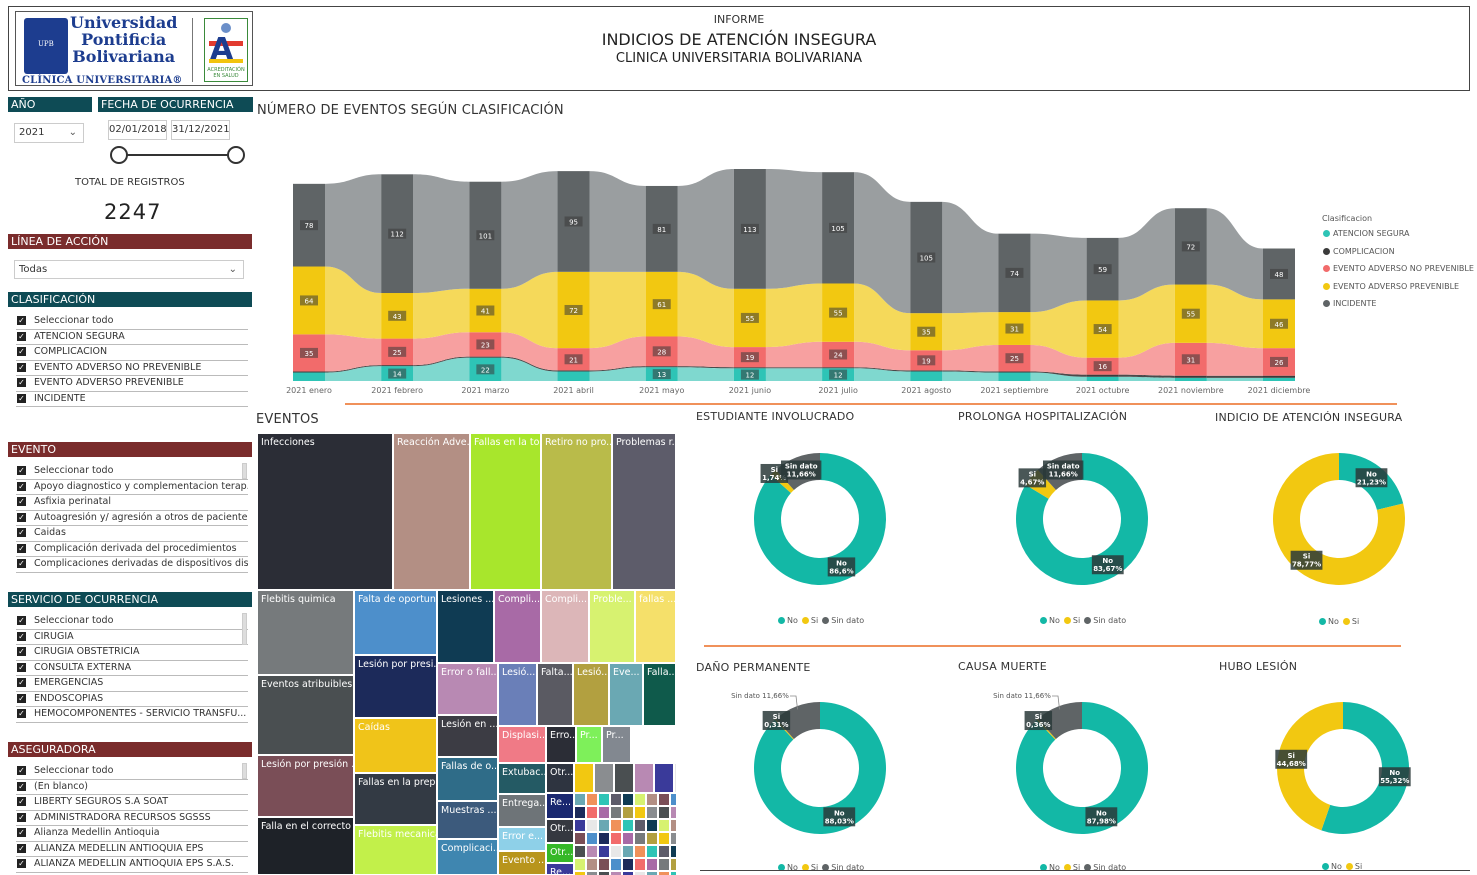 This screenshot has height=875, width=1477. What do you see at coordinates (132, 684) in the screenshot?
I see `servicio-checkbox-item: ✓ EMERGENCIAS` at bounding box center [132, 684].